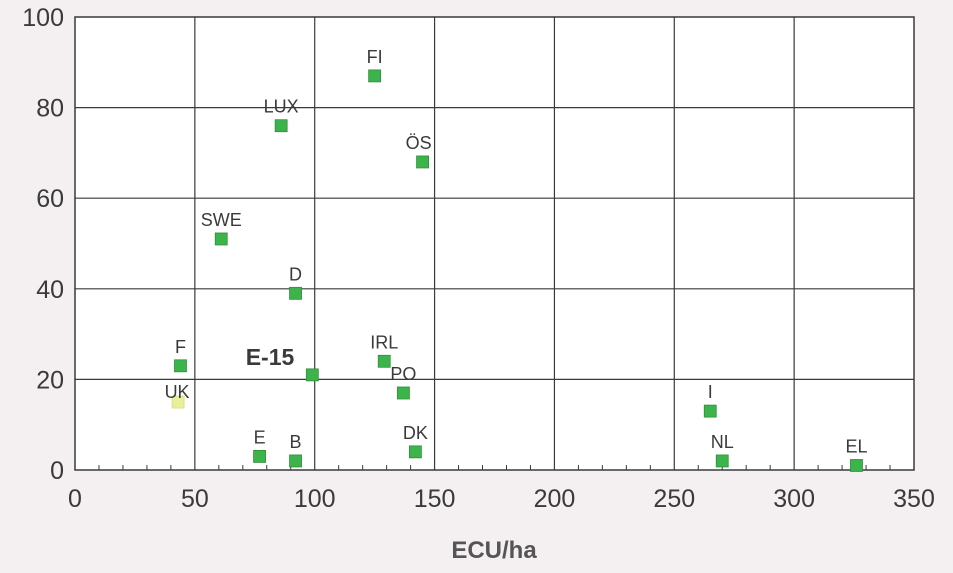  What do you see at coordinates (375, 57) in the screenshot?
I see `data-point-label: FI` at bounding box center [375, 57].